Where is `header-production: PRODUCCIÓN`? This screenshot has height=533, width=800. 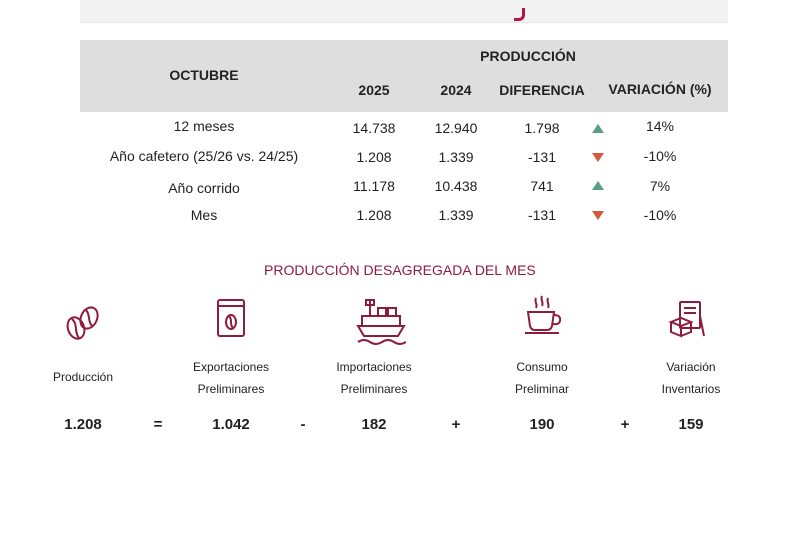 header-production: PRODUCCIÓN is located at coordinates (528, 56).